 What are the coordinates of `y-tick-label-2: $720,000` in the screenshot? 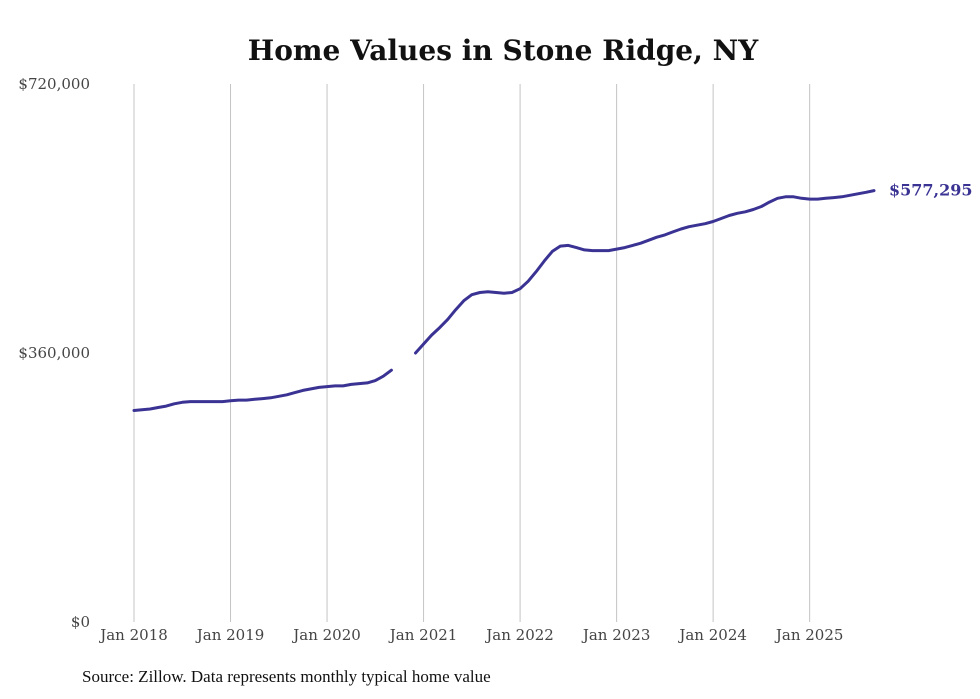 It's located at (54, 84).